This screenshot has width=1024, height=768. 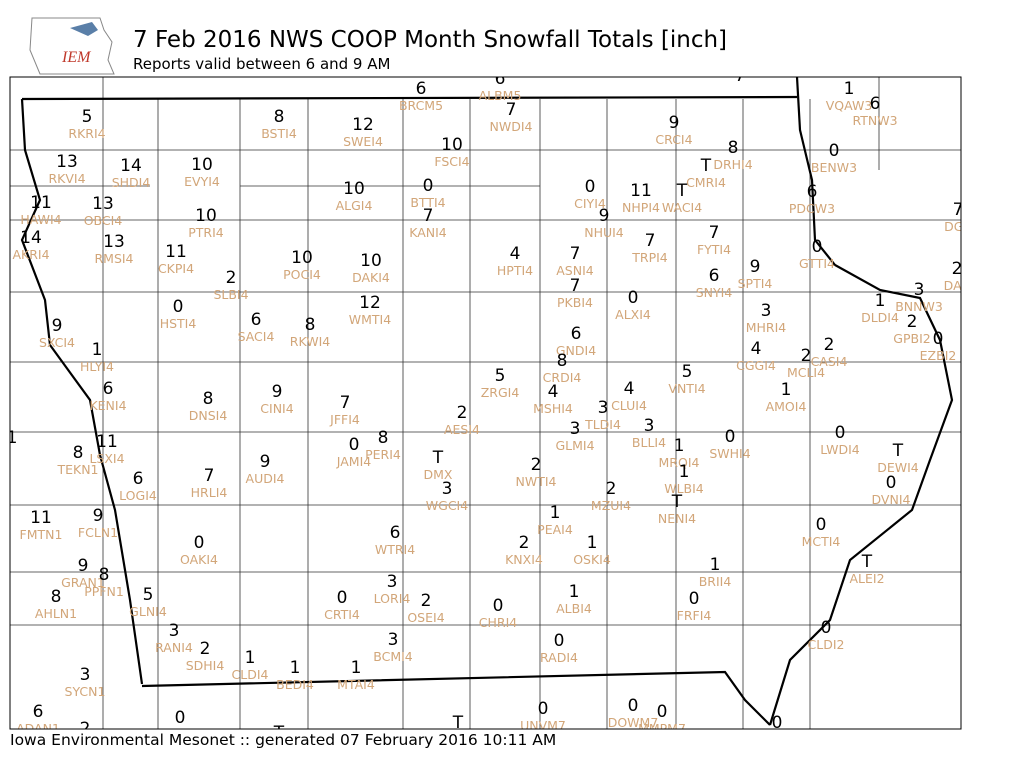 I want to click on station-id: OBCI4, so click(x=103, y=220).